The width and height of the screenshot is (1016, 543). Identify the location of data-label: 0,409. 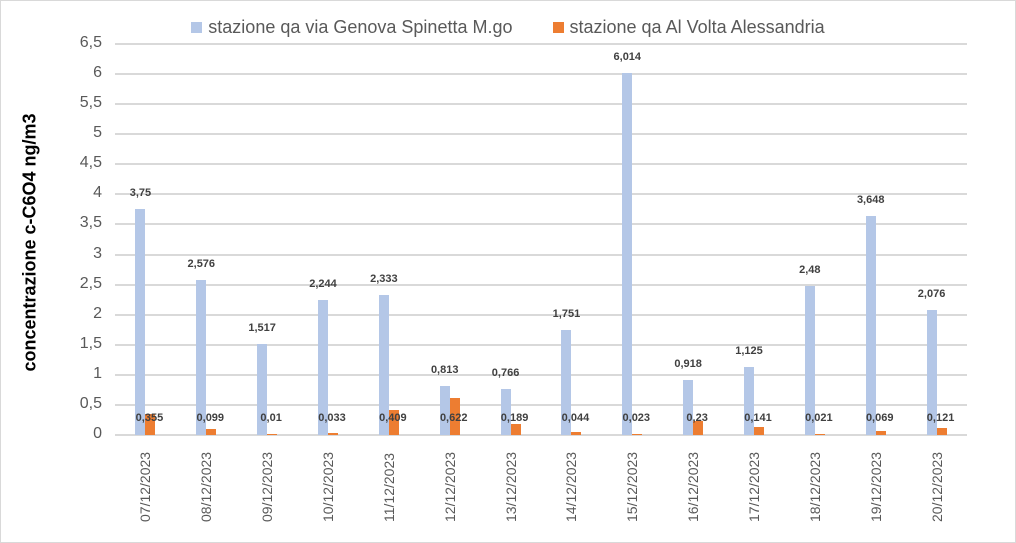
(393, 418).